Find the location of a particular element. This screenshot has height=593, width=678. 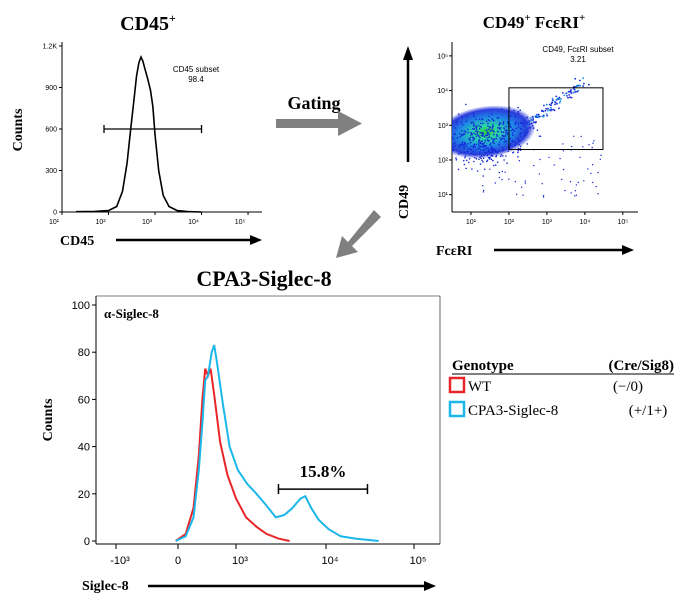

panel3-ytick-label: 0 is located at coordinates (87, 542).